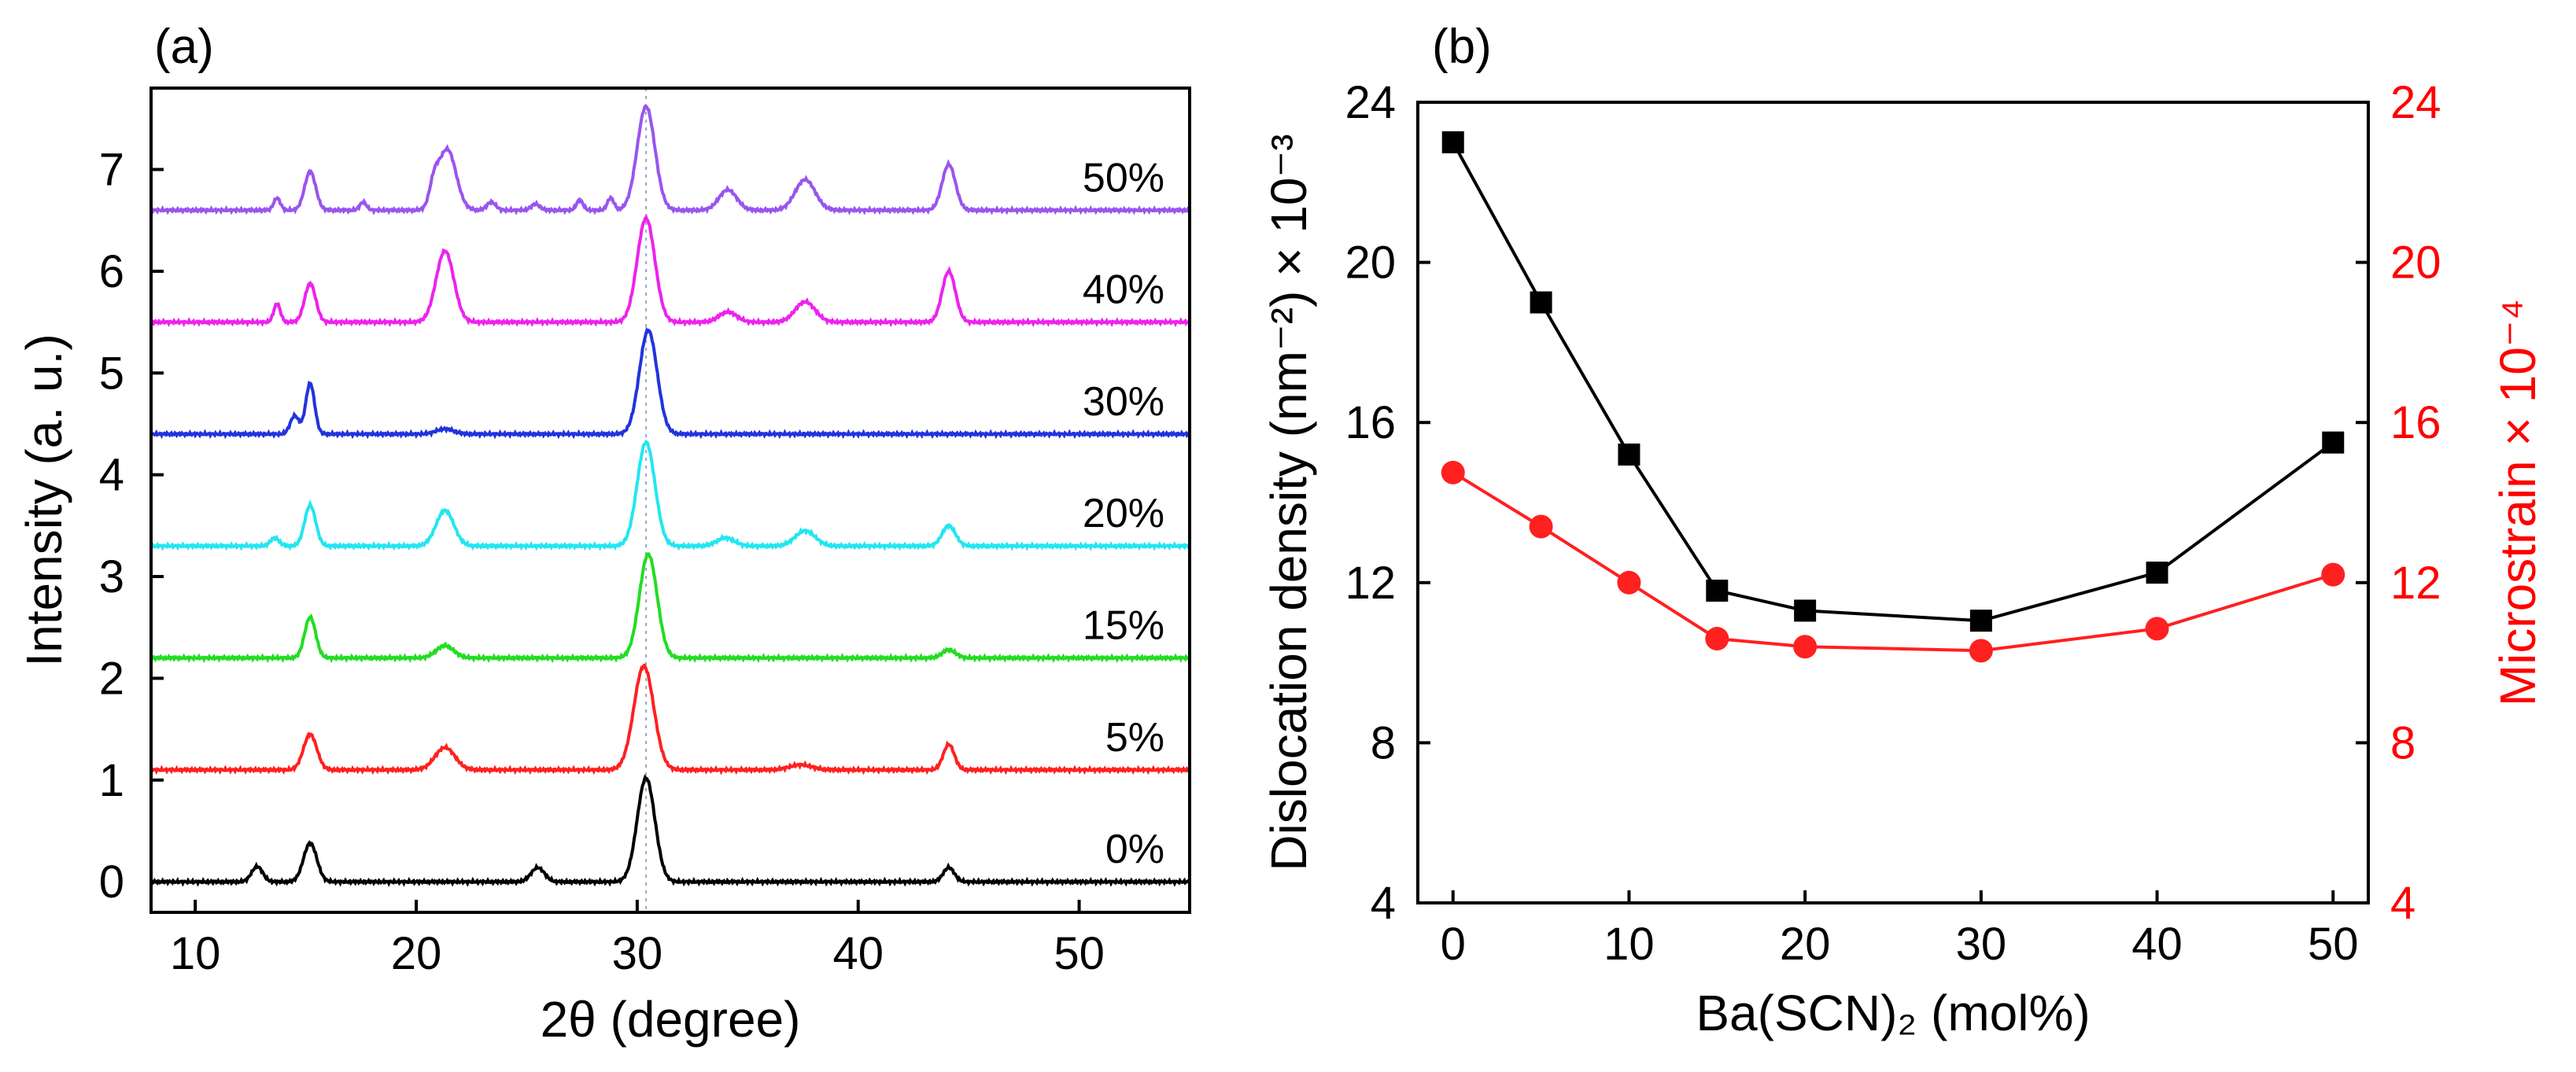 The height and width of the screenshot is (1072, 2576). Describe the element at coordinates (1123, 178) in the screenshot. I see `series-label: 50%` at that location.